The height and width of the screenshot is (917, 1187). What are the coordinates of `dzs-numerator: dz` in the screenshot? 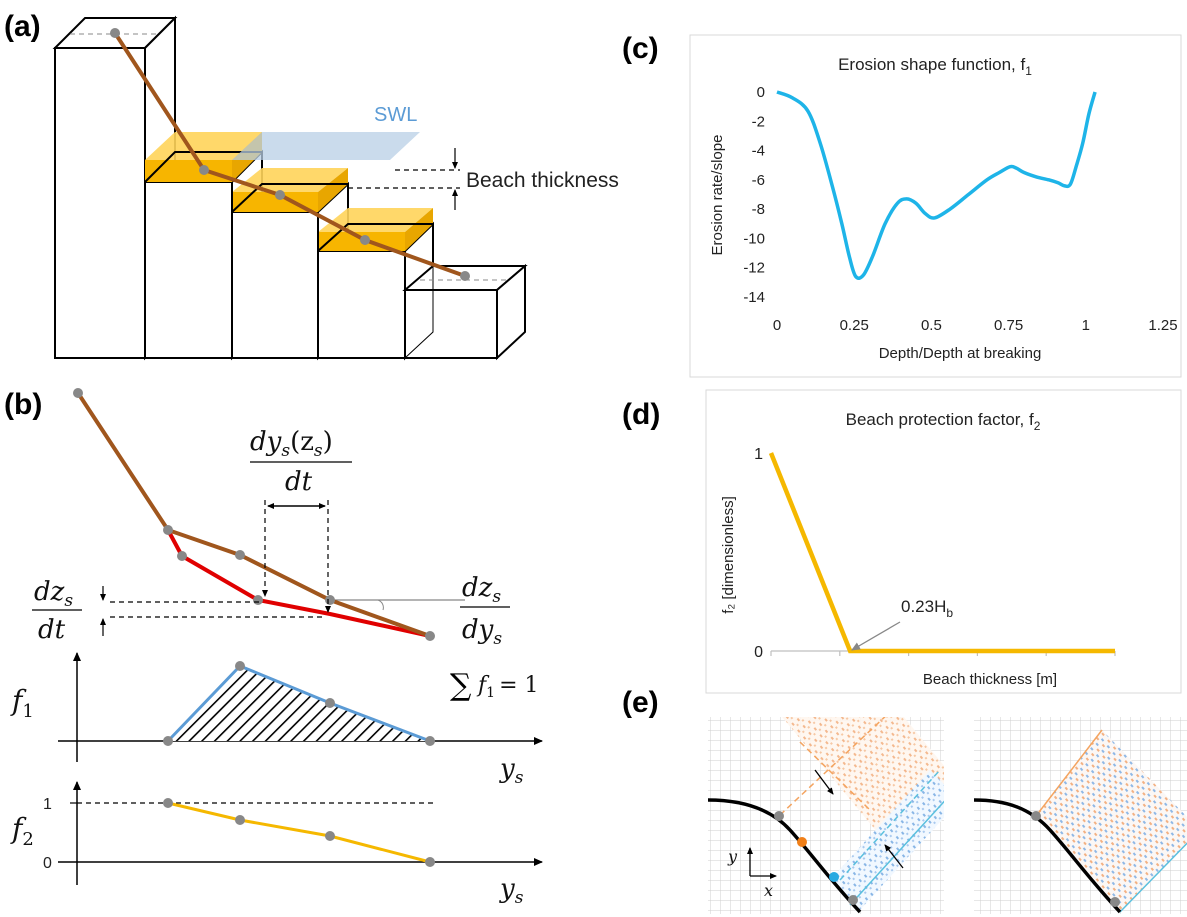 It's located at (49, 592).